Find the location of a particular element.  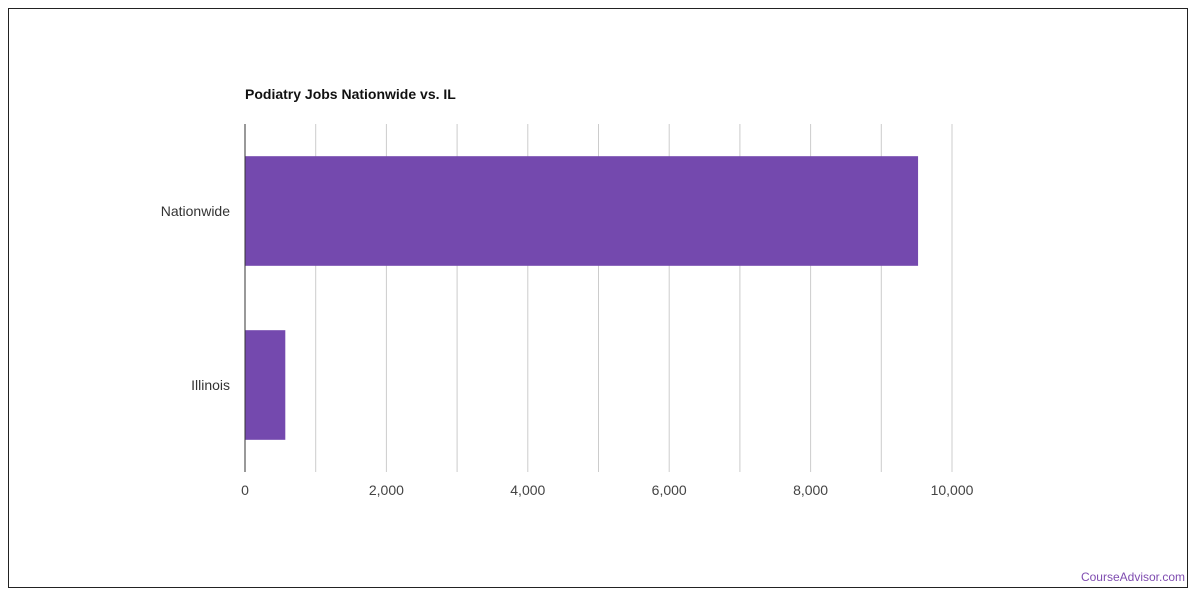

x-tick-label: 4,000 is located at coordinates (527, 490).